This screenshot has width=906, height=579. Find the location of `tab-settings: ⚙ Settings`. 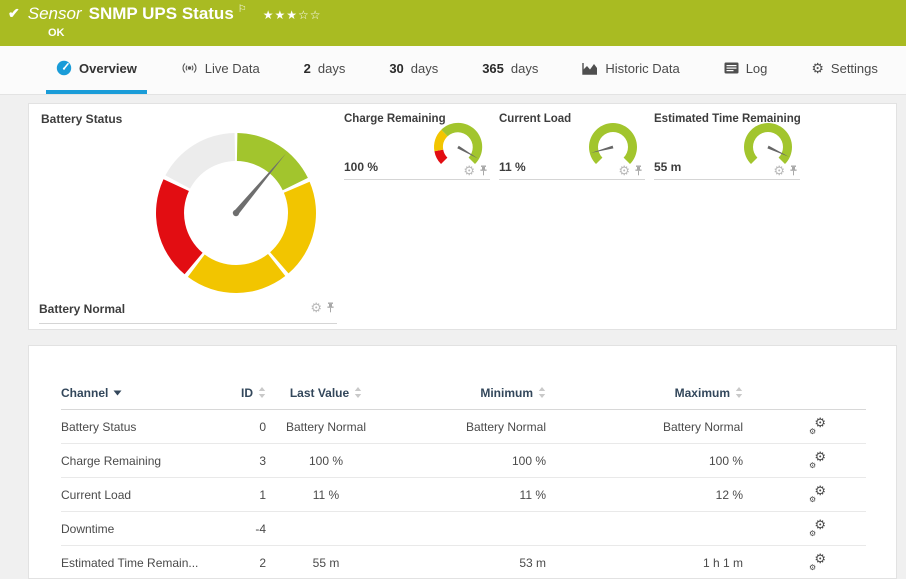

tab-settings: ⚙ Settings is located at coordinates (844, 70).